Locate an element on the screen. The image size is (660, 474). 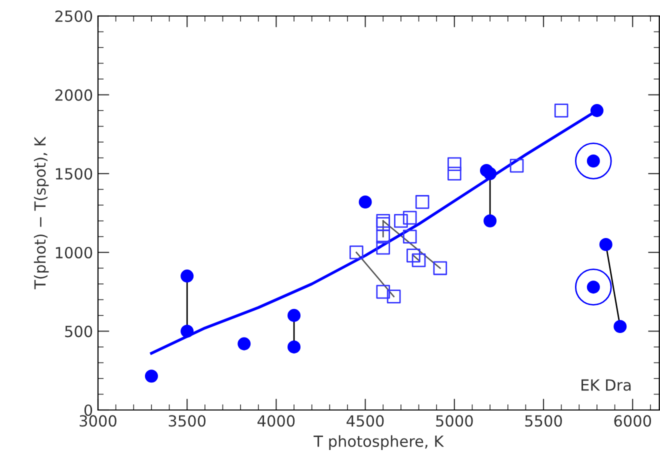
x-axis-title: T photosphere, K is located at coordinates (379, 442).